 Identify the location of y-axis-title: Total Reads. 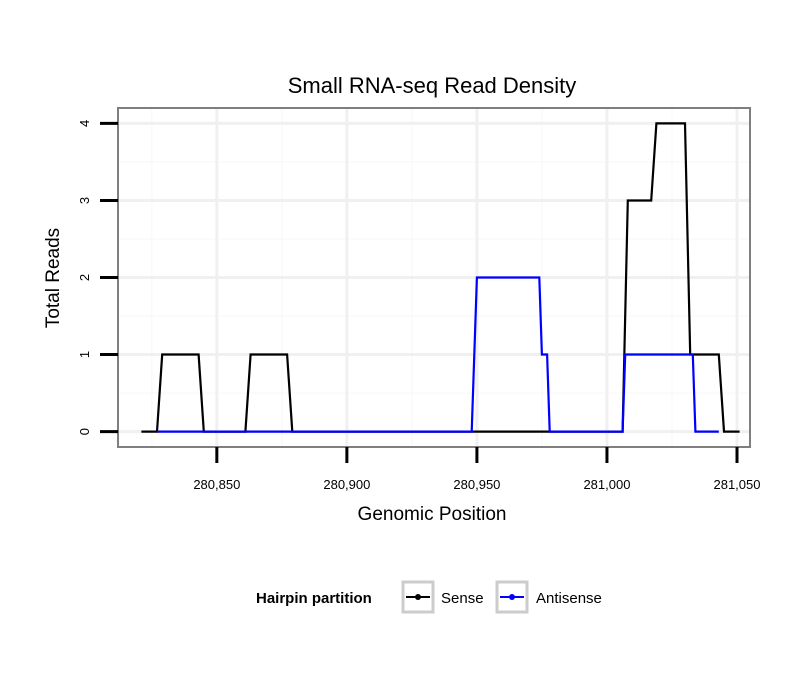
(53, 278).